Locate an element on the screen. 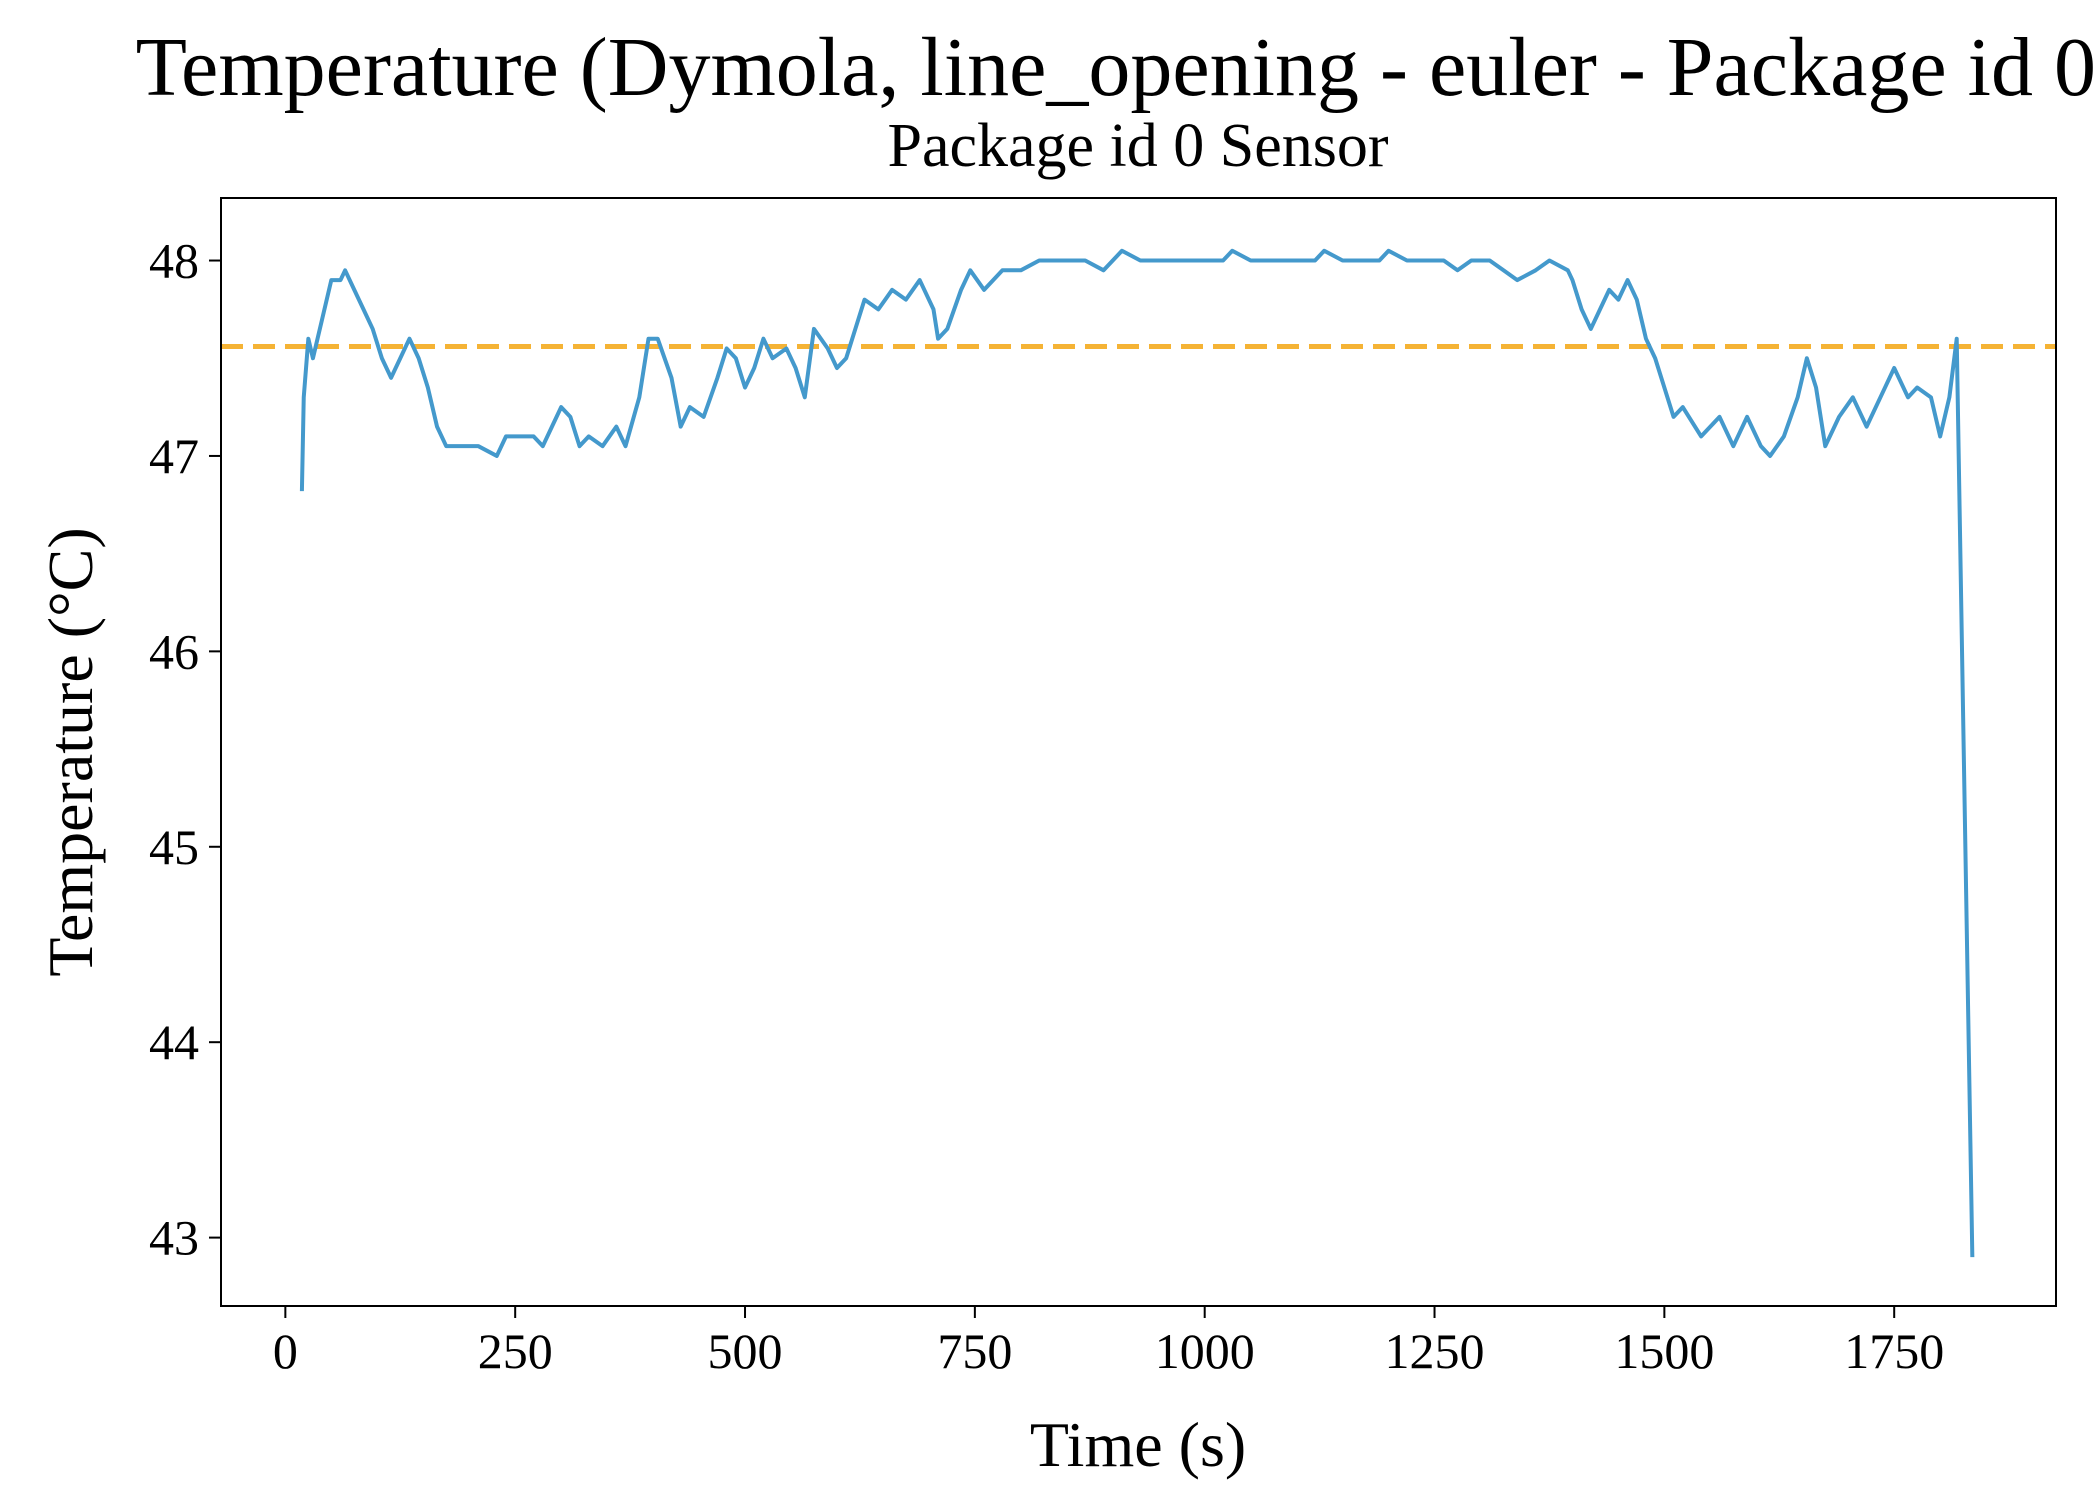  y-tick-label: 47 is located at coordinates (174, 456).